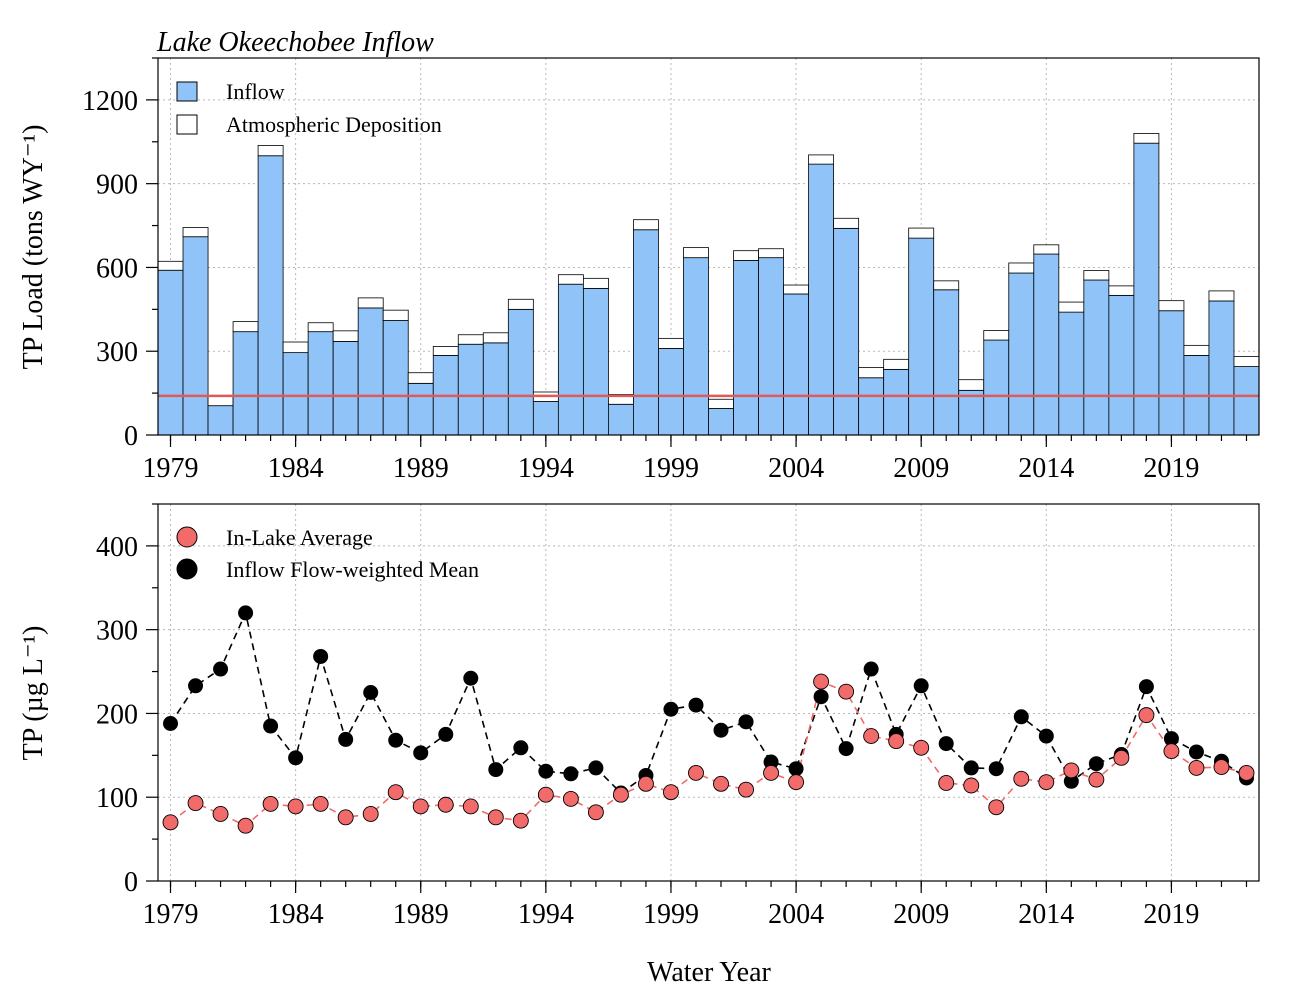 The width and height of the screenshot is (1300, 1000). What do you see at coordinates (131, 436) in the screenshot?
I see `load-y-tick-label: 0` at bounding box center [131, 436].